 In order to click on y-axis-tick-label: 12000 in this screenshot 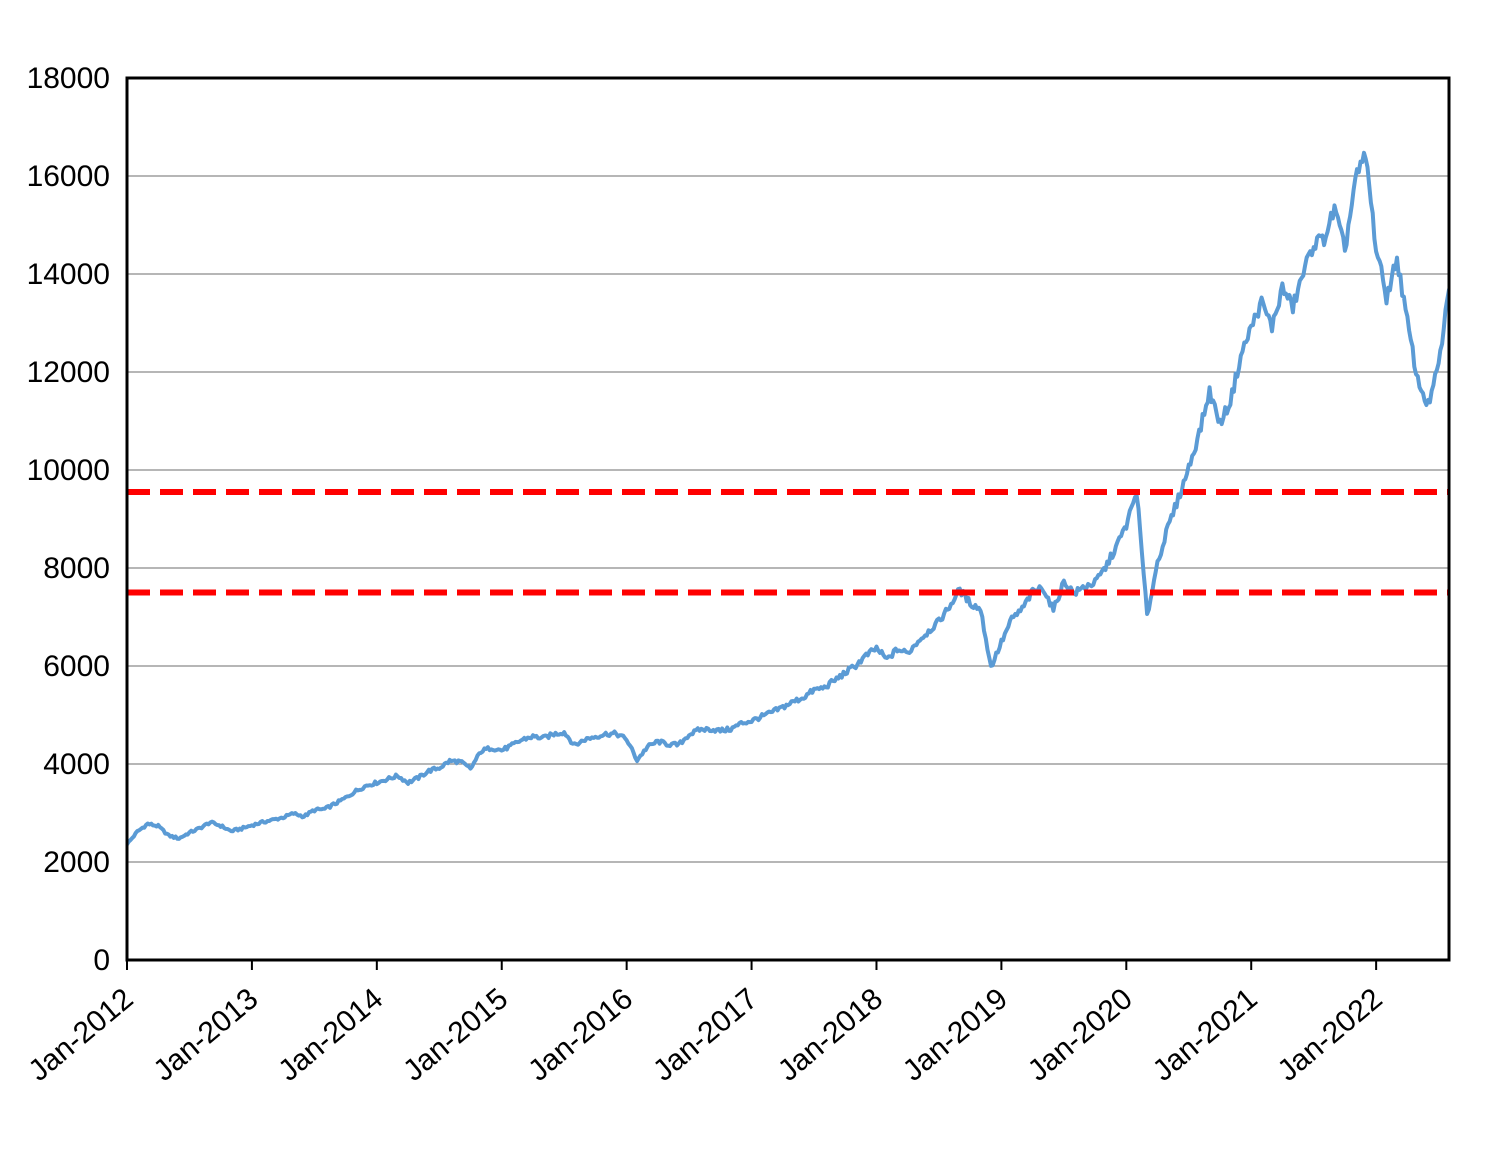, I will do `click(68, 372)`.